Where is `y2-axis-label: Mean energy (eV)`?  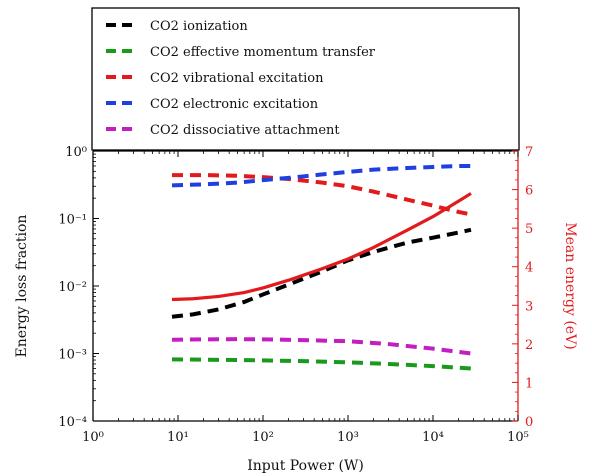
y2-axis-label: Mean energy (eV) is located at coordinates (570, 285).